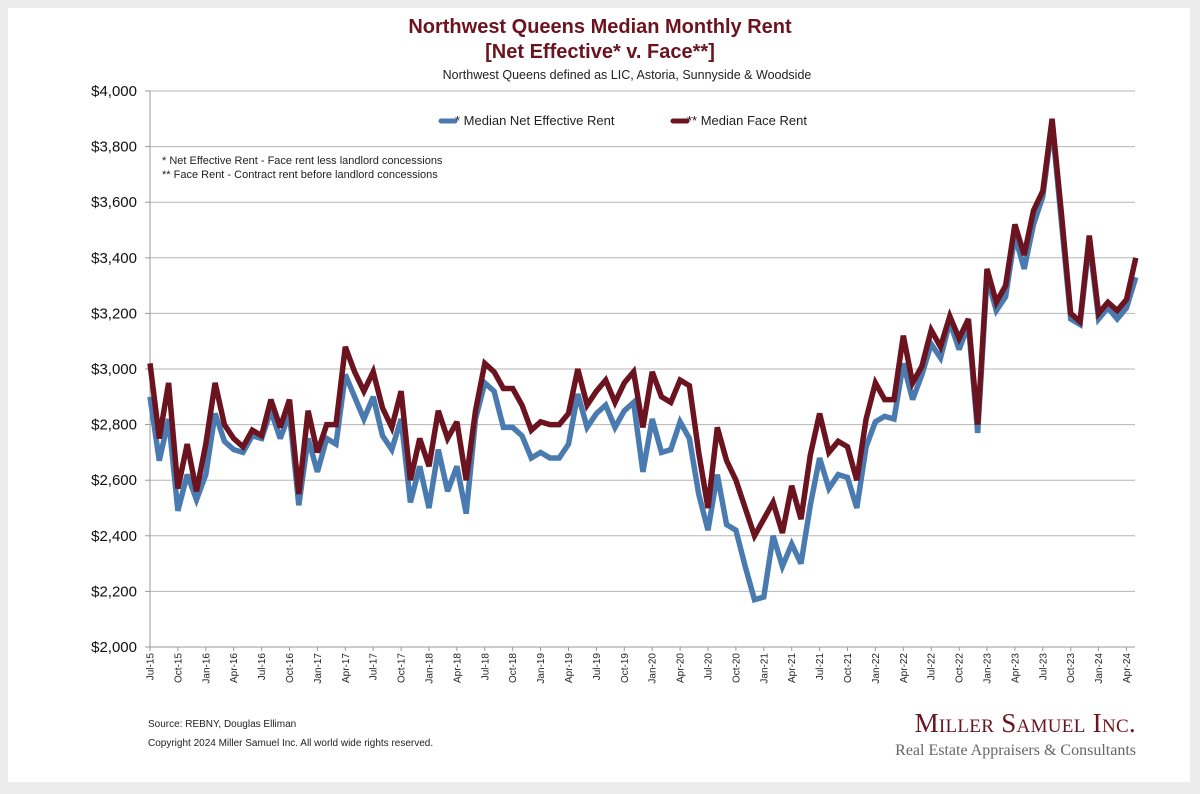 Image resolution: width=1200 pixels, height=794 pixels. What do you see at coordinates (597, 667) in the screenshot?
I see `x-tick-label: Jul-19` at bounding box center [597, 667].